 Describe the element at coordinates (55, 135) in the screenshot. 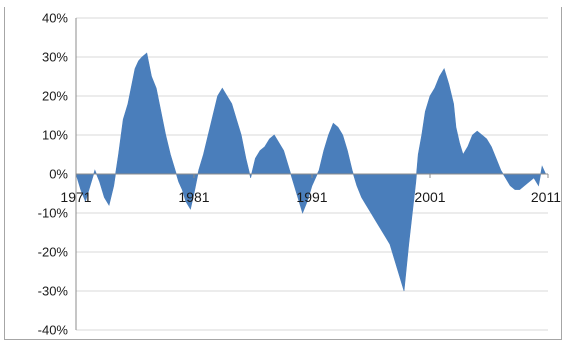

I see `y-tick-label: 10%` at that location.